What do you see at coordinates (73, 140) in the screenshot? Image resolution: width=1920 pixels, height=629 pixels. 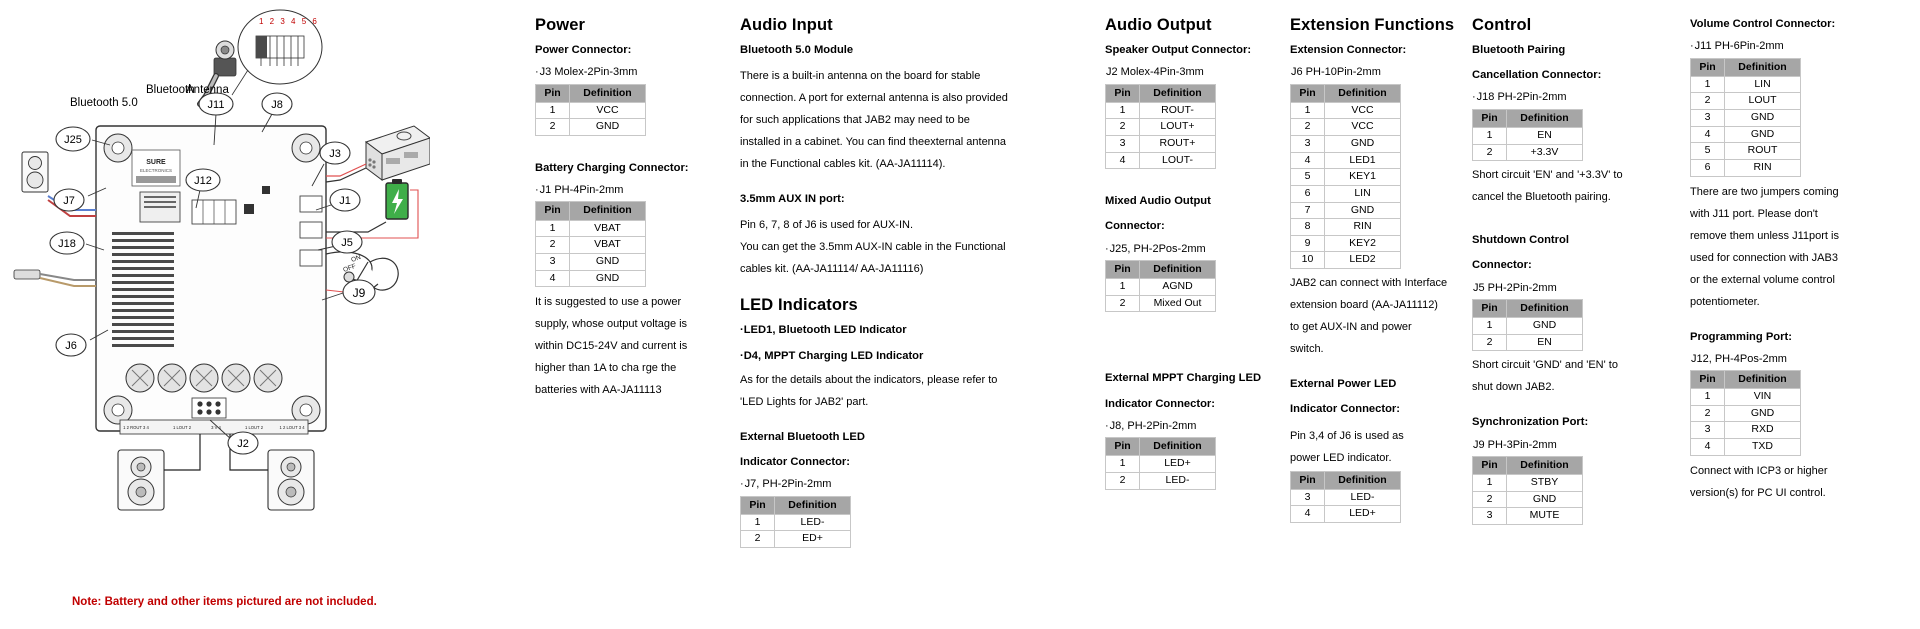 I see `connector-bubble-j25: J25` at bounding box center [73, 140].